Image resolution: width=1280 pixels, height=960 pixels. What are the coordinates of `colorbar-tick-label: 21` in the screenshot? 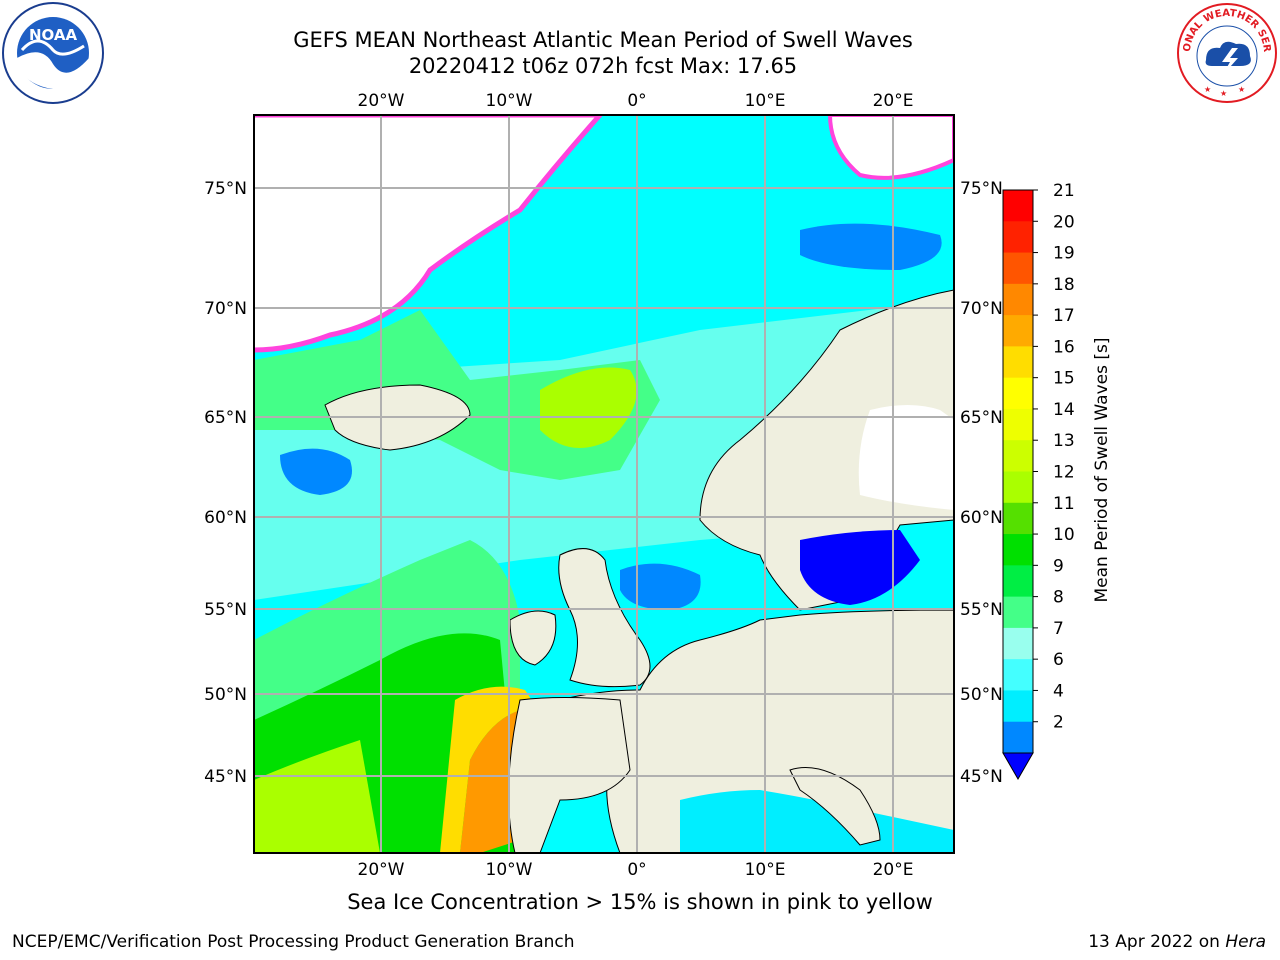 It's located at (1064, 191).